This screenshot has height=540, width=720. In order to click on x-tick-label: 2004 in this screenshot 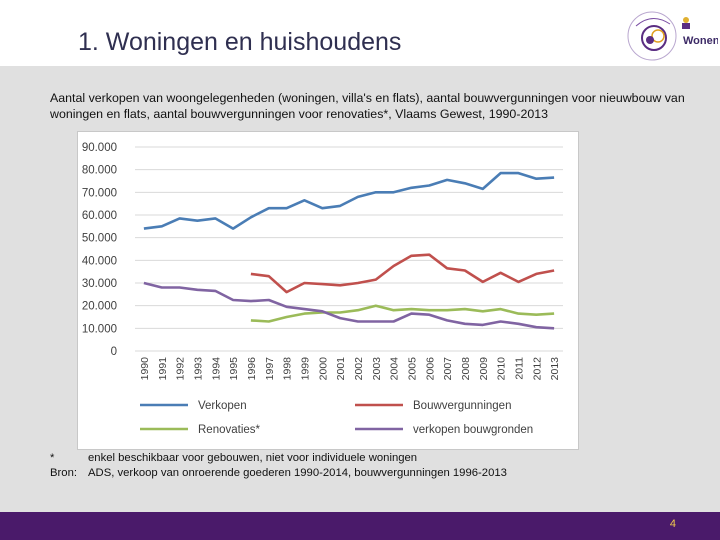, I will do `click(395, 369)`.